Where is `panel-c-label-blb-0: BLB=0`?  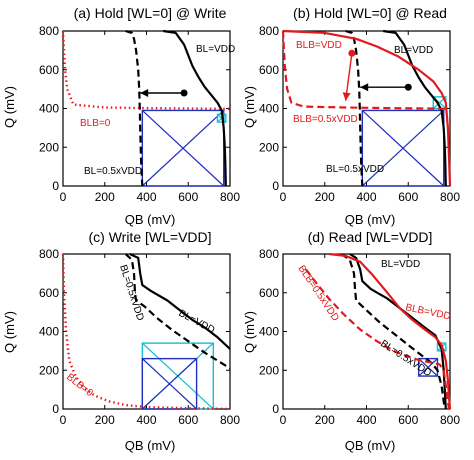 panel-c-label-blb-0: BLB=0 is located at coordinates (79, 386).